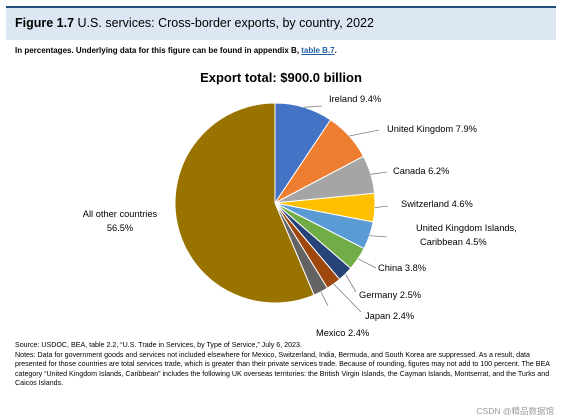  Describe the element at coordinates (432, 129) in the screenshot. I see `slice-label: United Kingdom 7.9%` at that location.